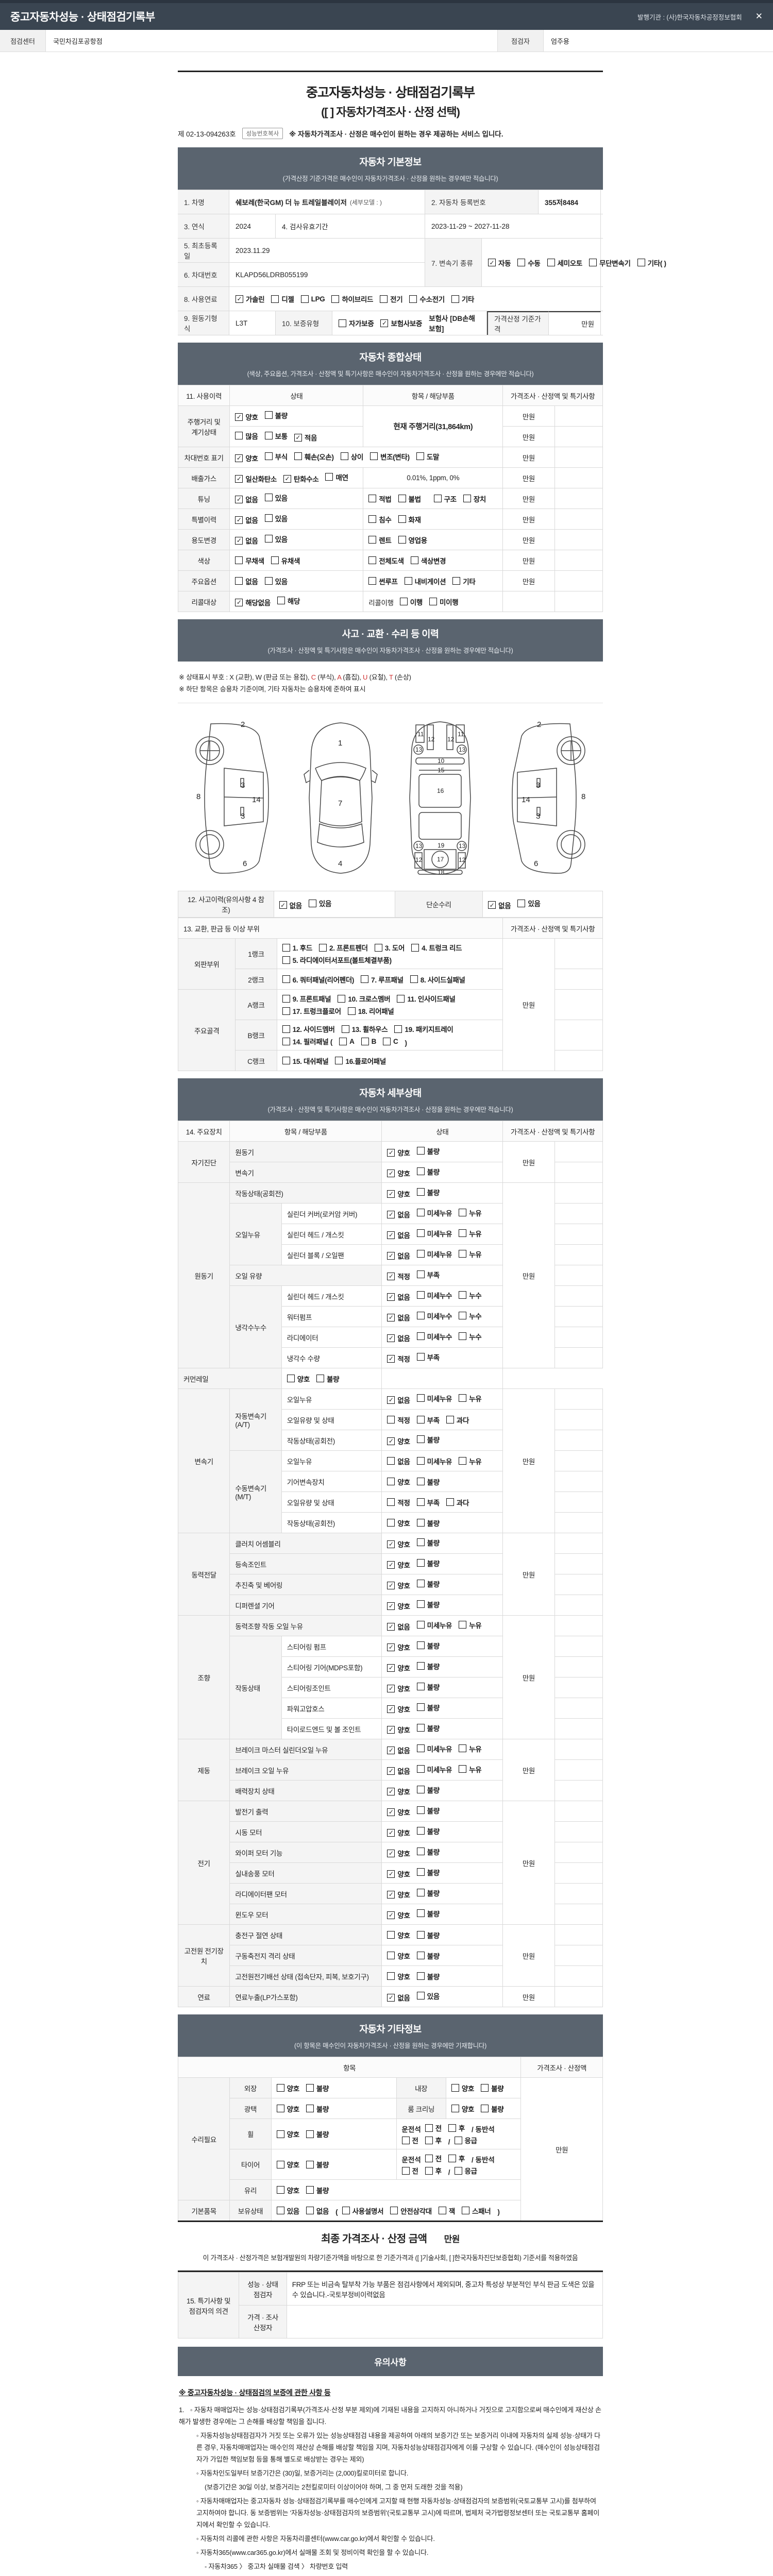 The height and width of the screenshot is (2576, 773). I want to click on checkbox: 3. 도어, so click(389, 947).